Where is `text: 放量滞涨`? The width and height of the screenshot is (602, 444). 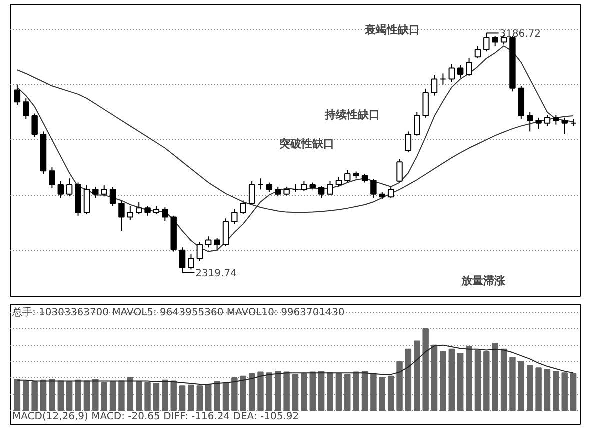
text: 放量滞涨 is located at coordinates (483, 281).